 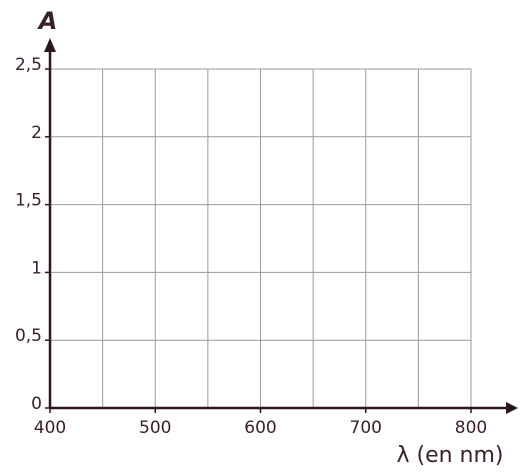 What do you see at coordinates (260, 428) in the screenshot?
I see `x-tick-label: 600` at bounding box center [260, 428].